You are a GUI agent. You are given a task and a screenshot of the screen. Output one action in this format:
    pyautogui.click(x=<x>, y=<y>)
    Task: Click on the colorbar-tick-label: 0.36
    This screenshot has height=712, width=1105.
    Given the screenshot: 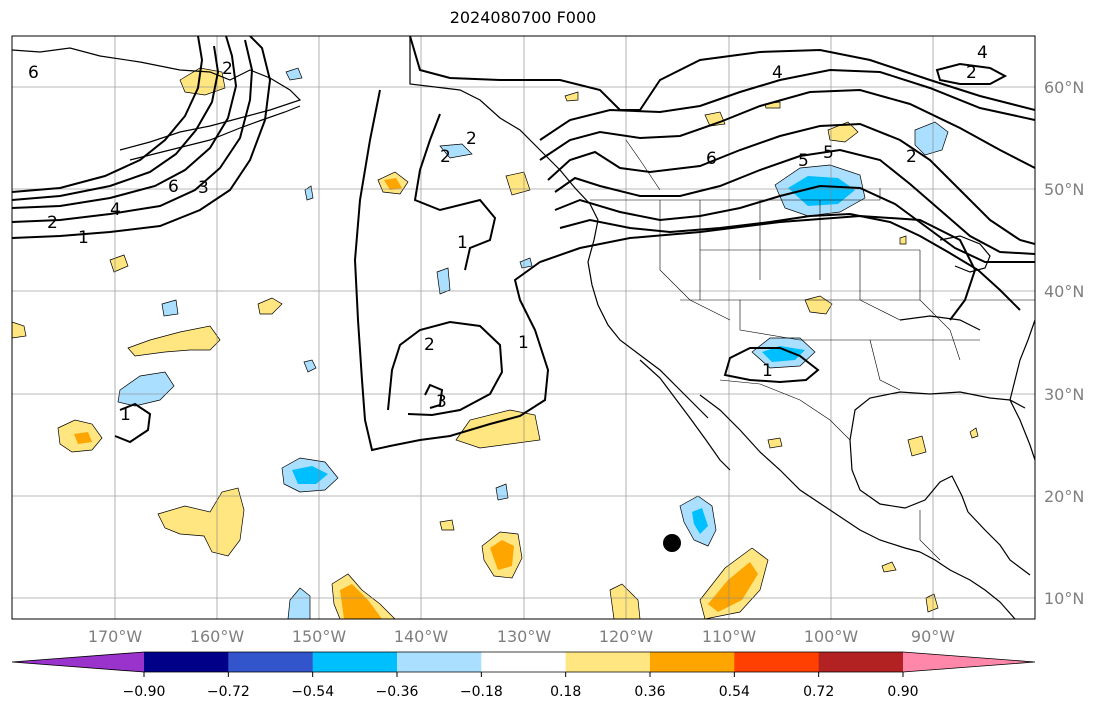 What is the action you would take?
    pyautogui.click(x=649, y=692)
    